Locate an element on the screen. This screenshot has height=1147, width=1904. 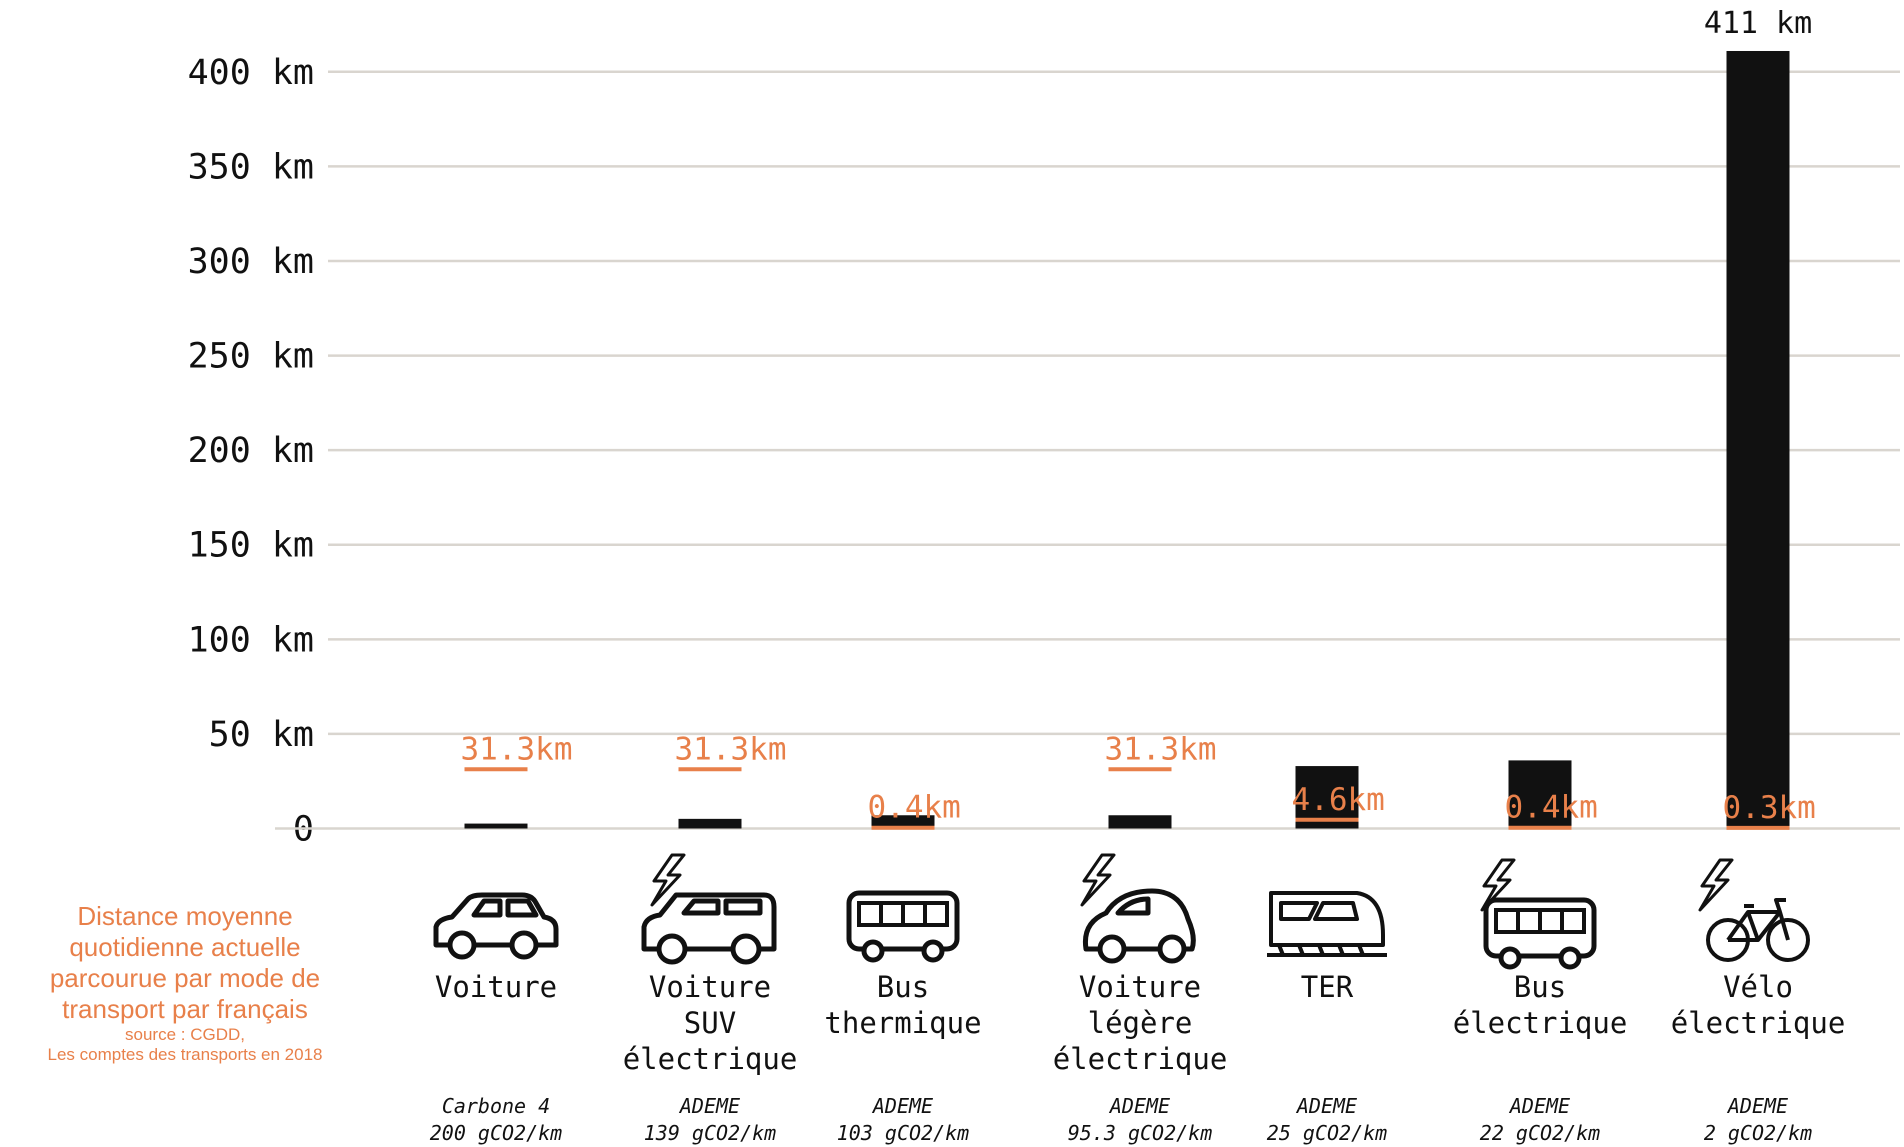
y-tick-label: 50 km is located at coordinates (261, 735).